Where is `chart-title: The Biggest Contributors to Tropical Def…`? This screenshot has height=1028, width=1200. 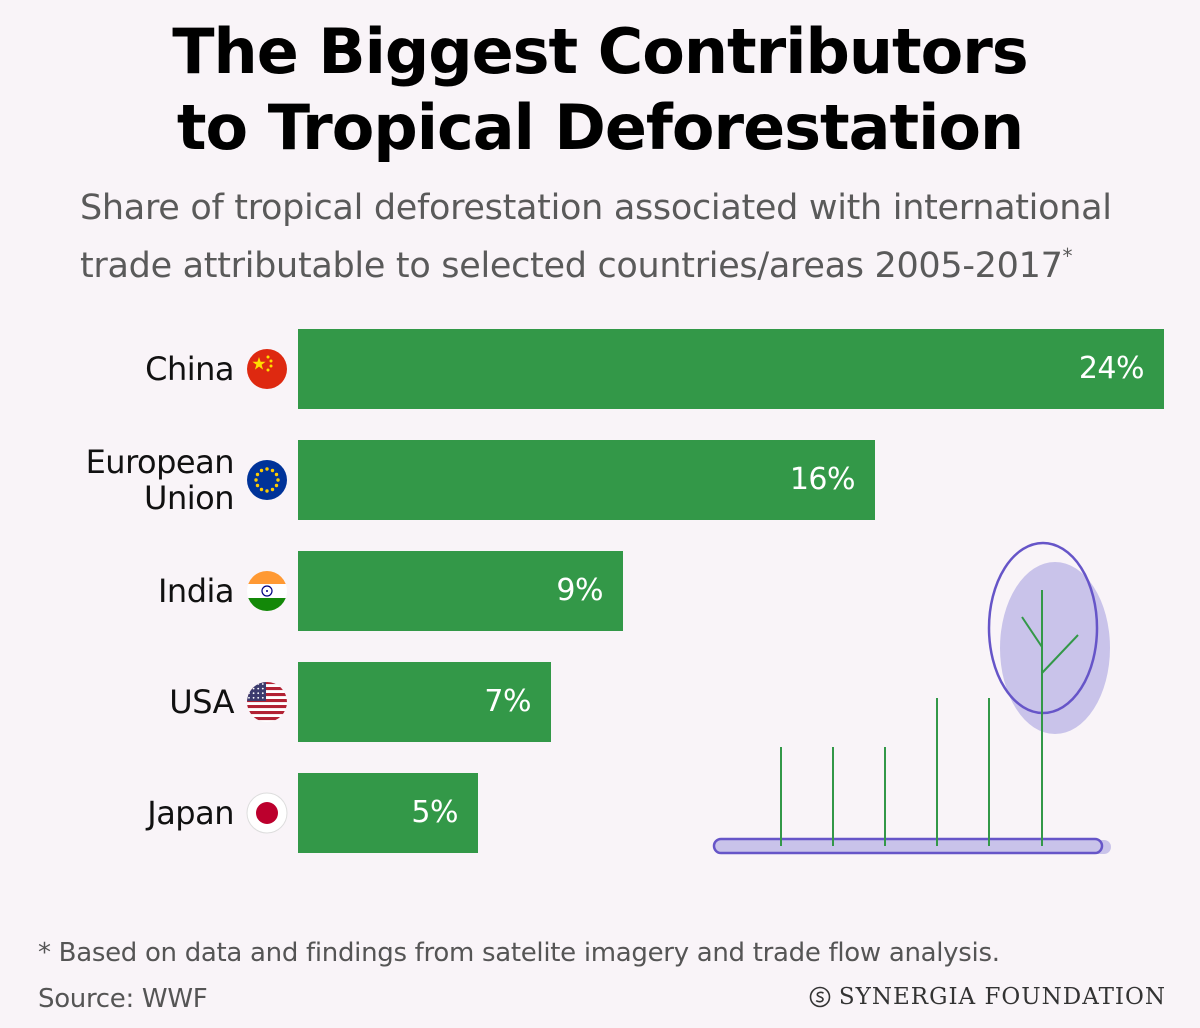
chart-title: The Biggest Contributors to Tropical Def… is located at coordinates (600, 90).